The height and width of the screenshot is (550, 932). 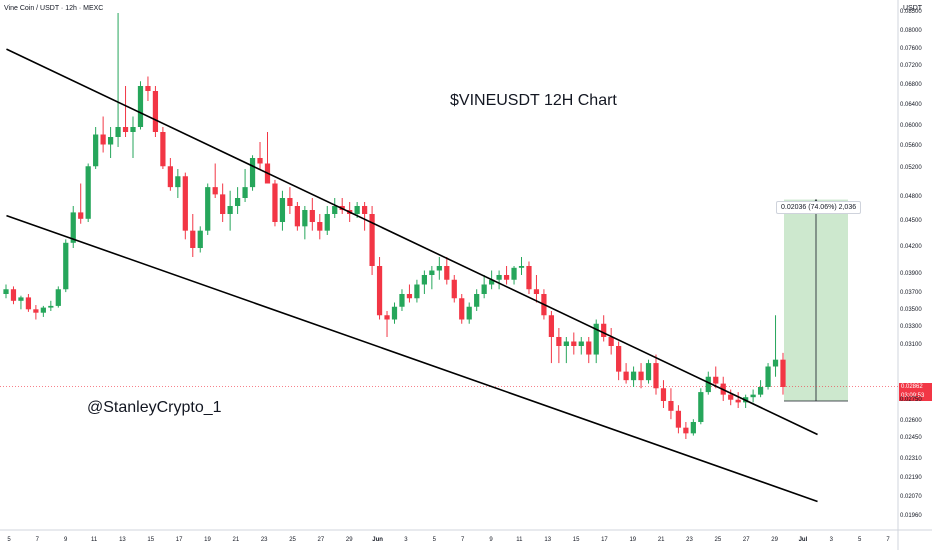 What do you see at coordinates (911, 478) in the screenshot?
I see `price-tick-label: 0.02190` at bounding box center [911, 478].